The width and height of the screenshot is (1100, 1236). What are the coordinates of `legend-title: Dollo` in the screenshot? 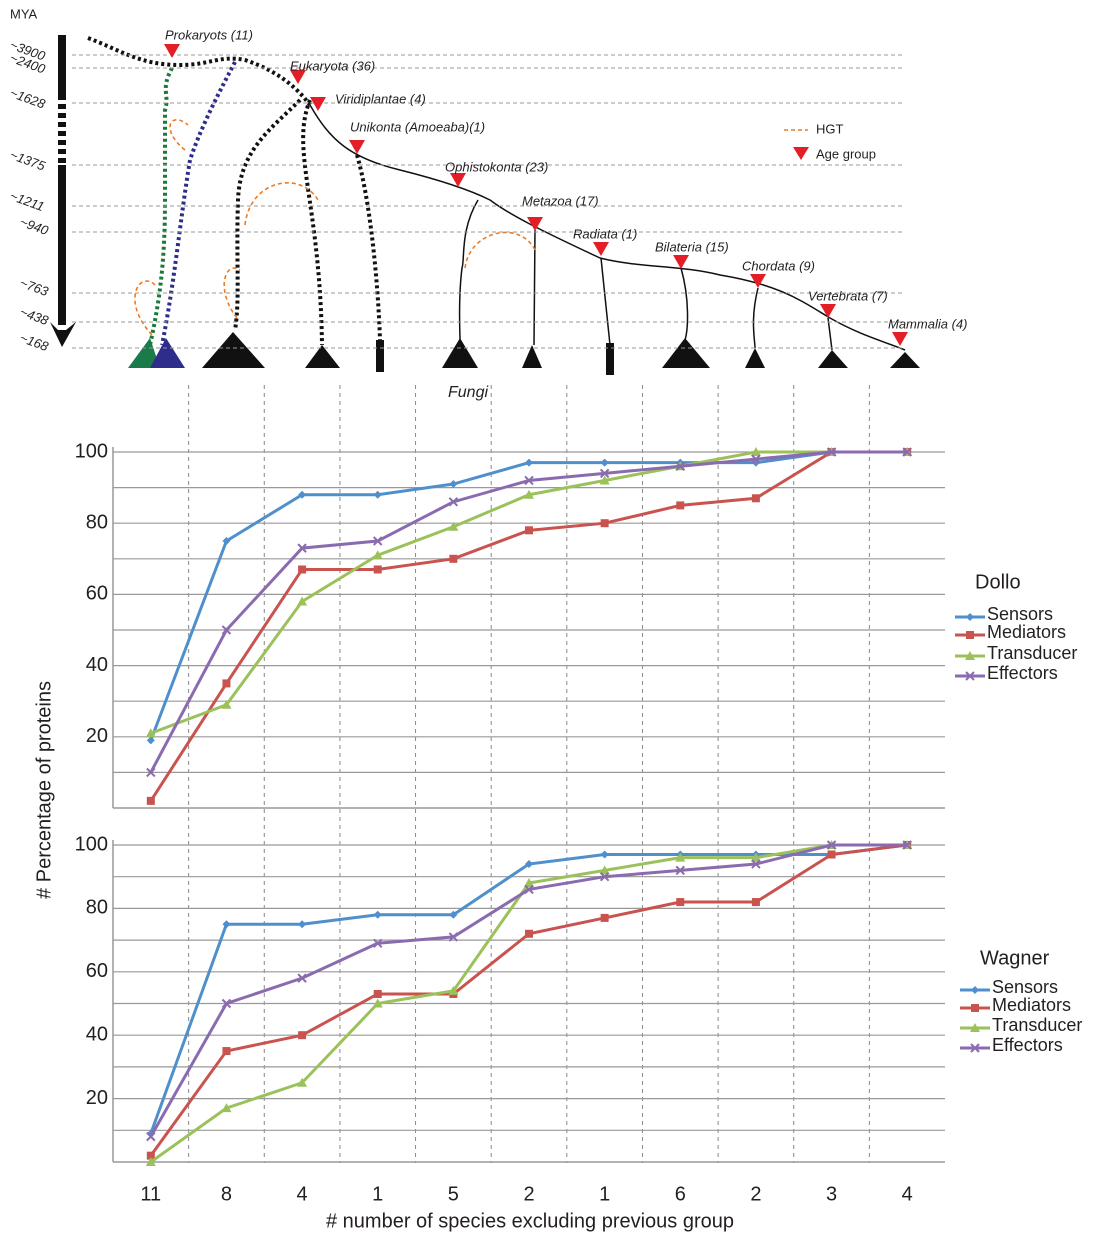 It's located at (998, 582).